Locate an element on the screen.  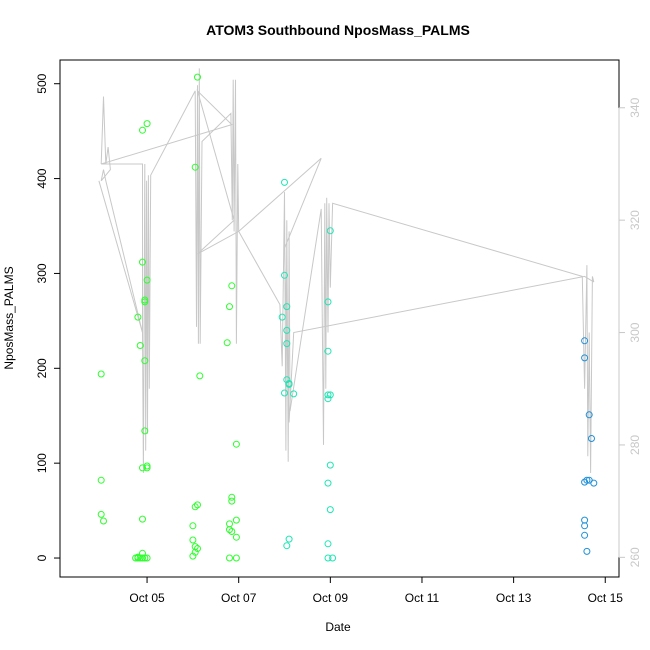
y-axis-label: NposMass_PALMS is located at coordinates (9, 317).